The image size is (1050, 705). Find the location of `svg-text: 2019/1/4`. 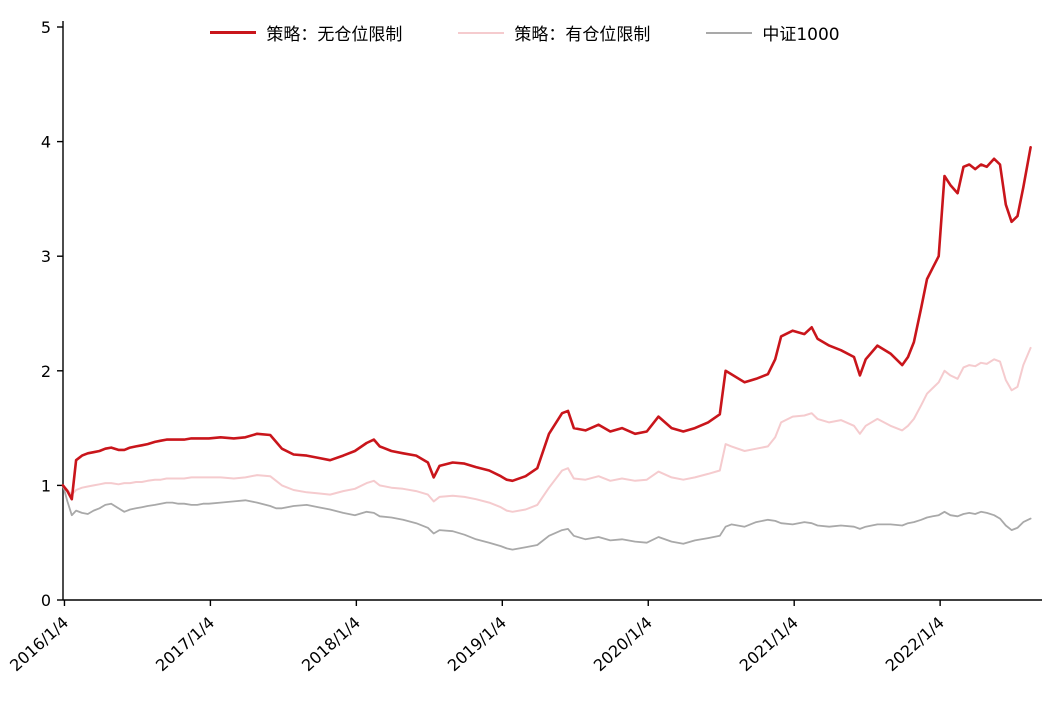

svg-text: 2019/1/4 is located at coordinates (477, 644).